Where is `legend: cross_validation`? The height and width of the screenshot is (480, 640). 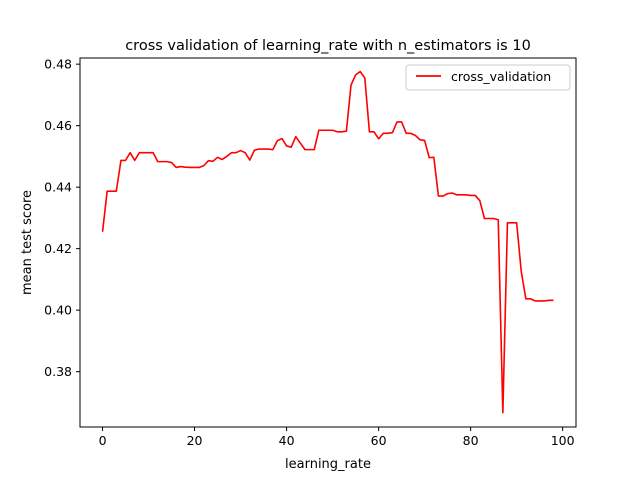
legend: cross_validation is located at coordinates (488, 77).